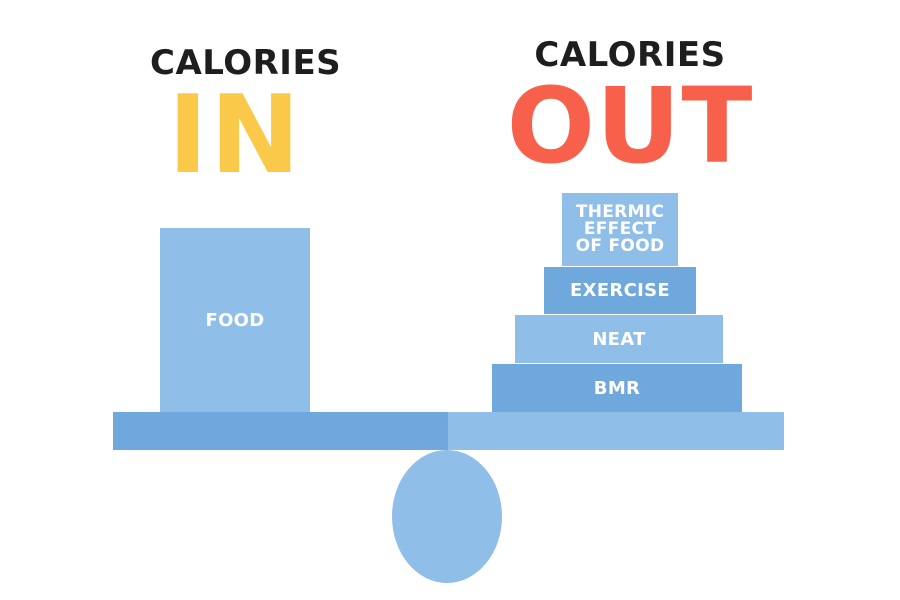 The width and height of the screenshot is (900, 600). Describe the element at coordinates (280, 431) in the screenshot. I see `scale-beam-left` at that location.